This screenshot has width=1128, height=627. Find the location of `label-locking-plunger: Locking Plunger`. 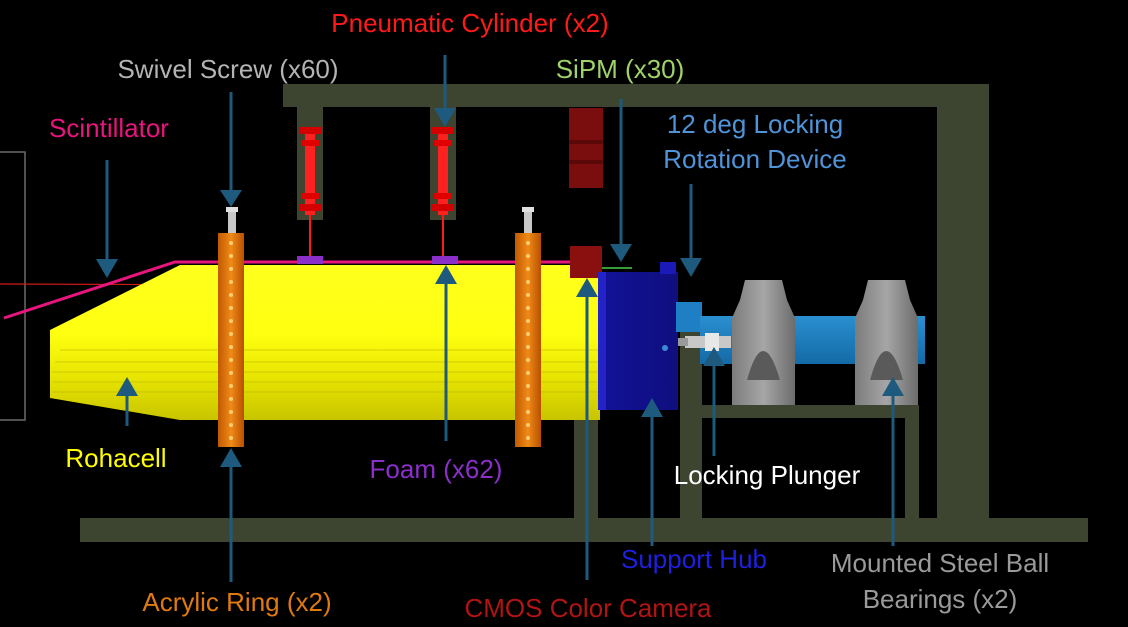

label-locking-plunger: Locking Plunger is located at coordinates (767, 475).